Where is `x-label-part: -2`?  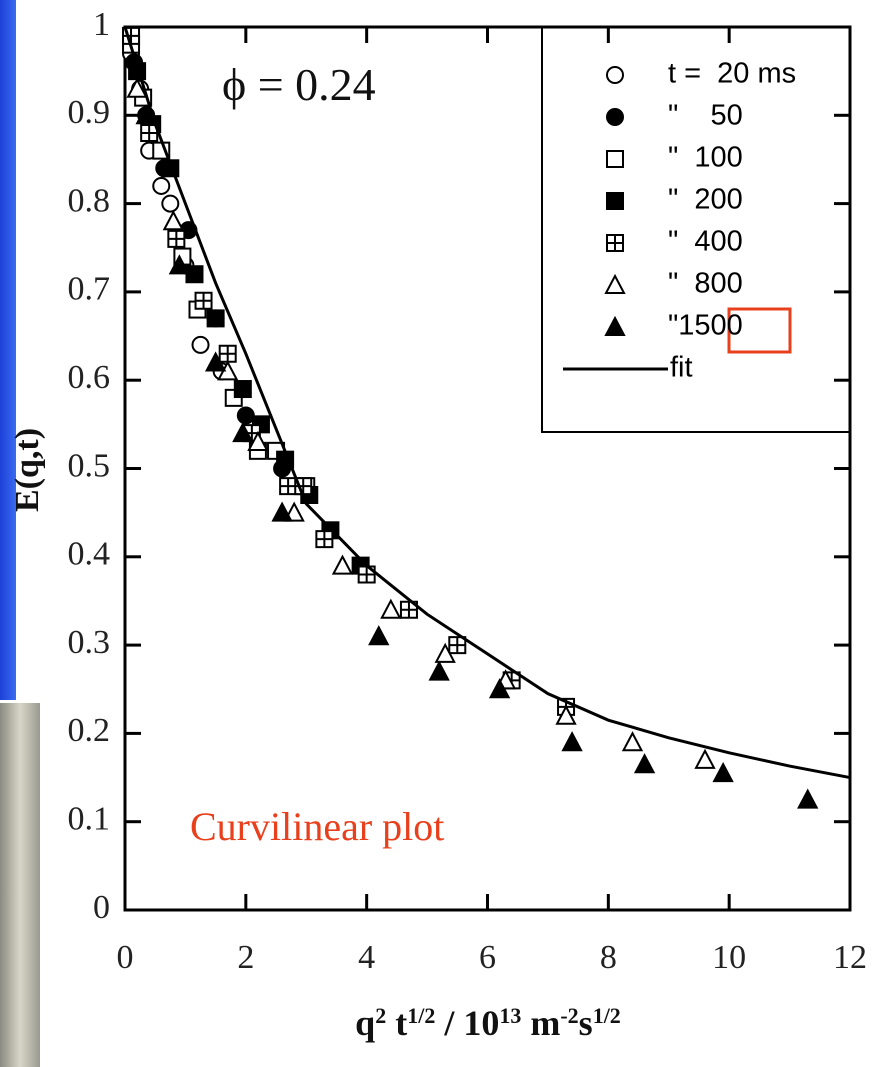
x-label-part: -2 is located at coordinates (569, 1015).